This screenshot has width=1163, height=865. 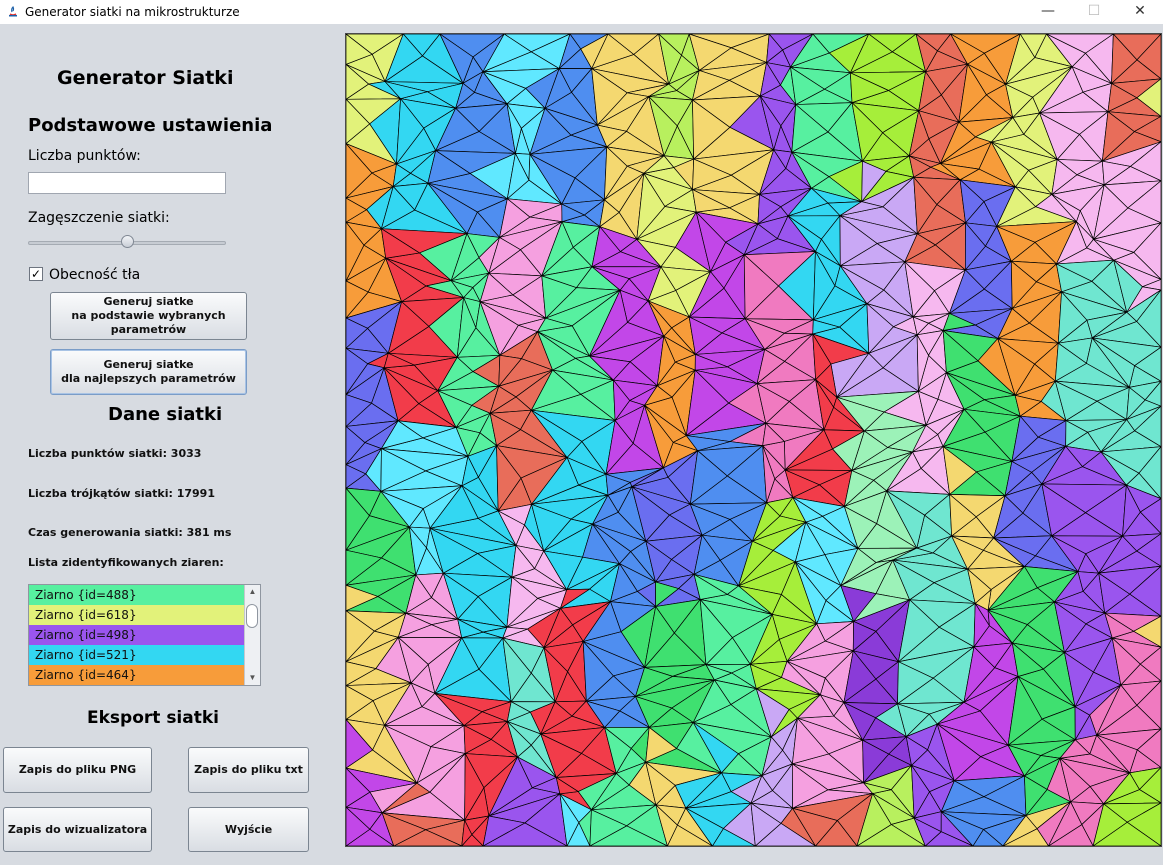 I want to click on scroll-up-arrow-icon: ▲, so click(x=252, y=591).